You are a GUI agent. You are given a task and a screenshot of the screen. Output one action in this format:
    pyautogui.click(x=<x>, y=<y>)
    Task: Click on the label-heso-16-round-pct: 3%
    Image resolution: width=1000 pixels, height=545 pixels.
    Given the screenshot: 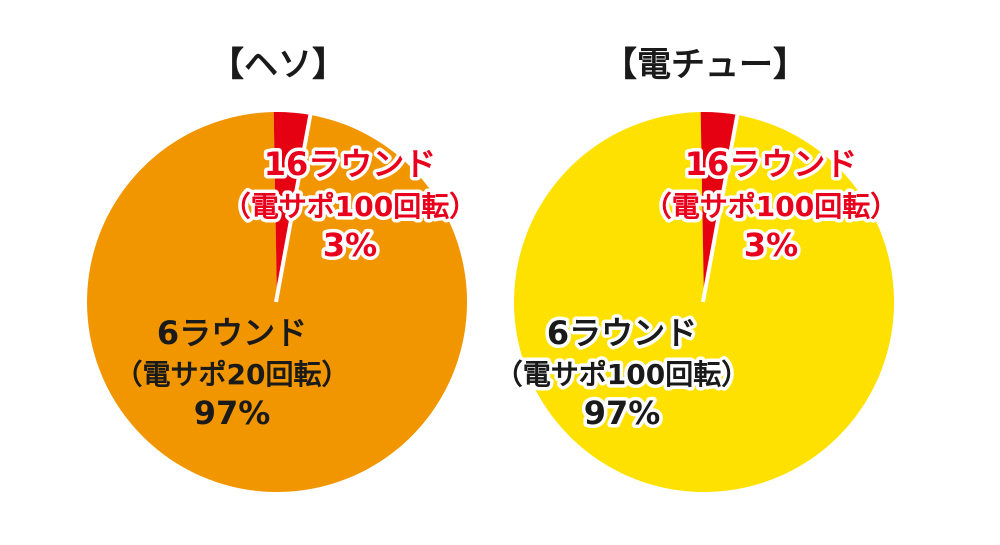 What is the action you would take?
    pyautogui.click(x=350, y=245)
    